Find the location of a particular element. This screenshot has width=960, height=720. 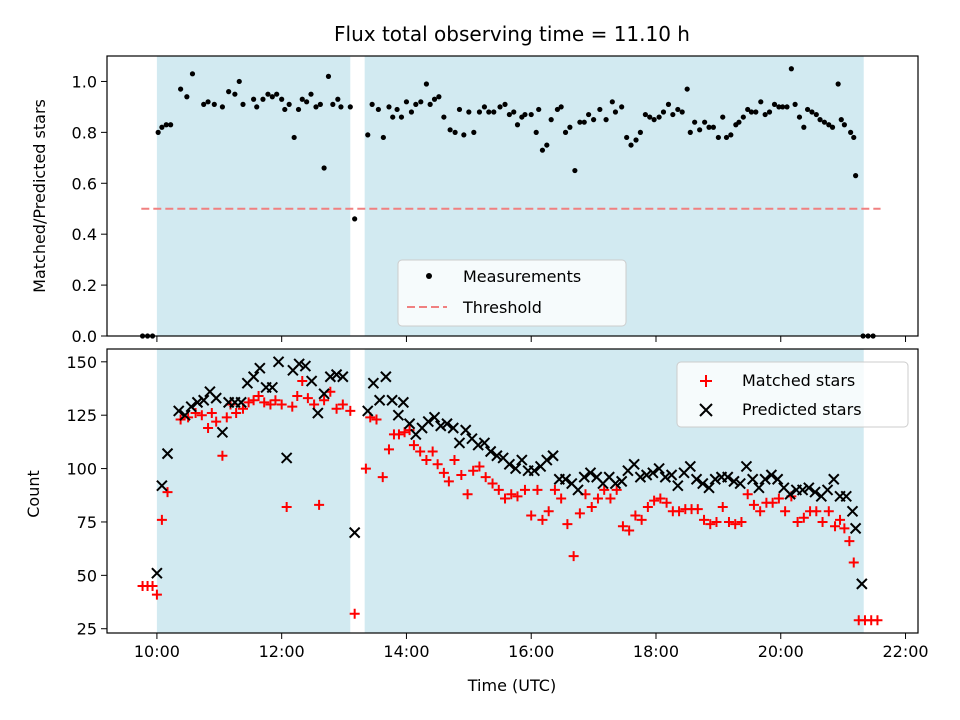

legend-predicted-label: Predicted stars is located at coordinates (802, 409).